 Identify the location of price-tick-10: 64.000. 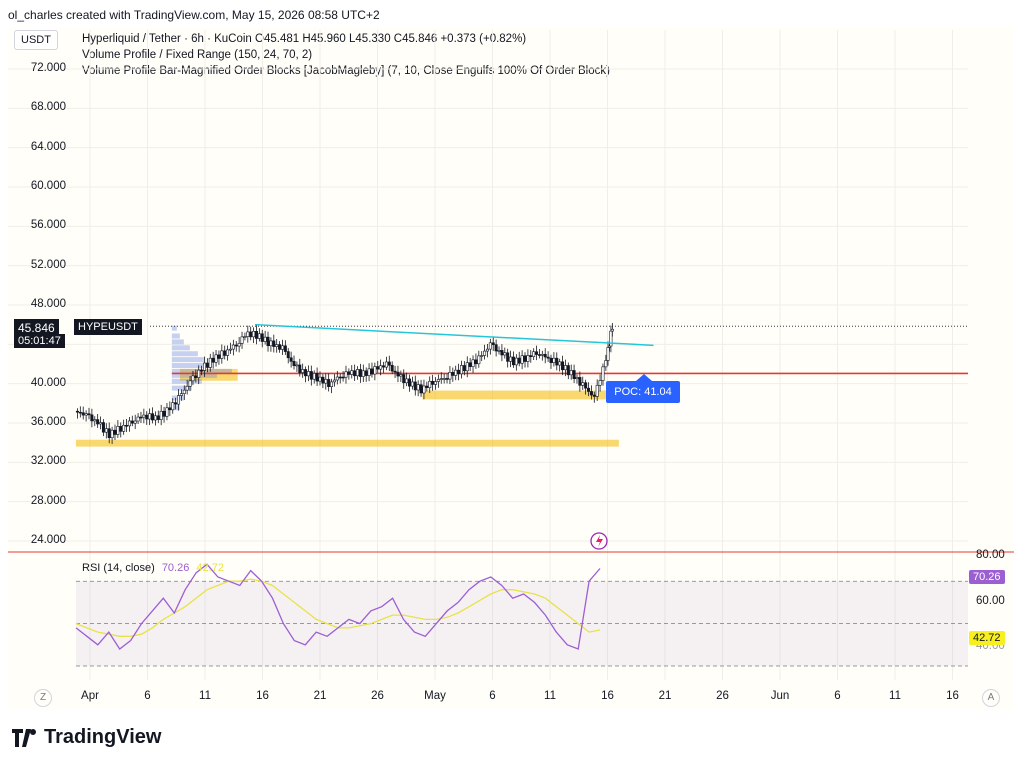
(48, 146).